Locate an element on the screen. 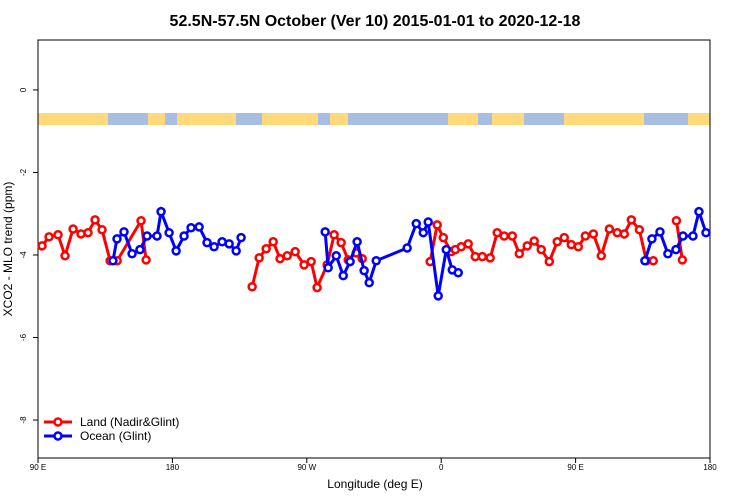  x-axis-label: Longitude (deg E) is located at coordinates (374, 484).